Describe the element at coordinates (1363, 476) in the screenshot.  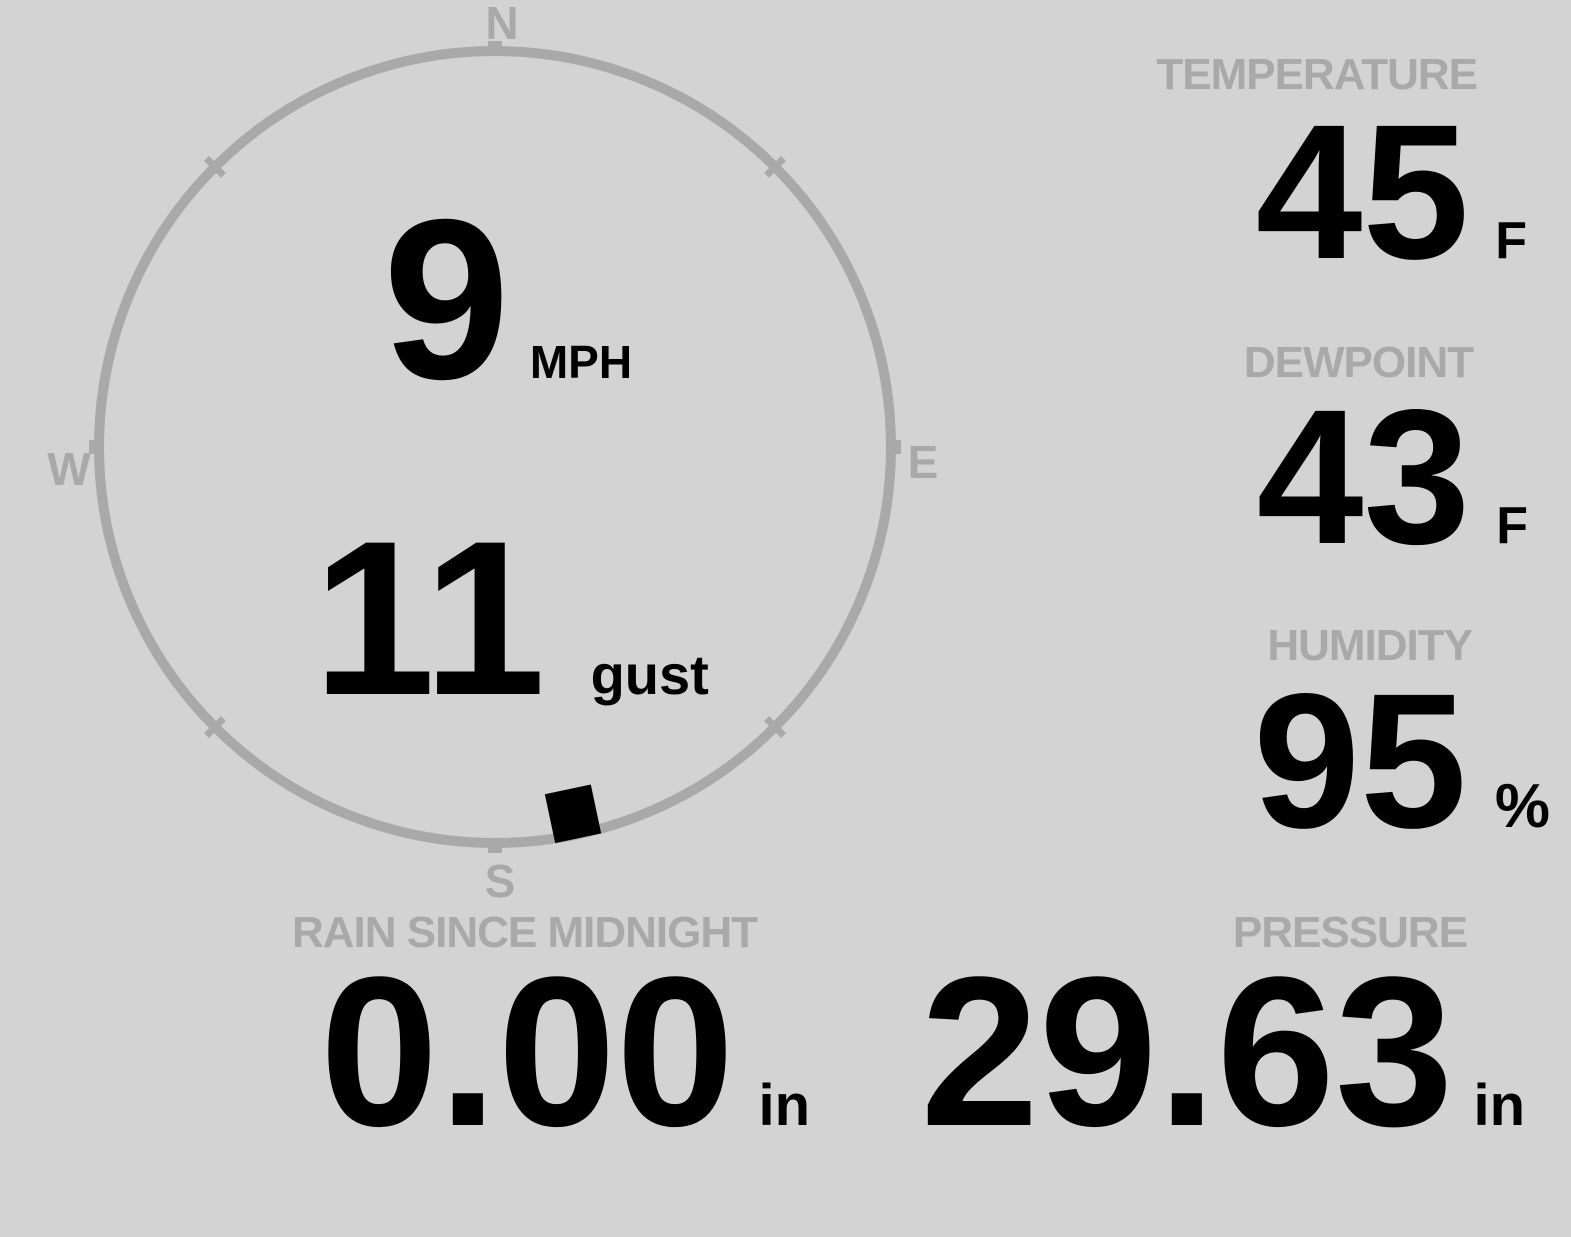
I see `dewpoint-value: 43` at that location.